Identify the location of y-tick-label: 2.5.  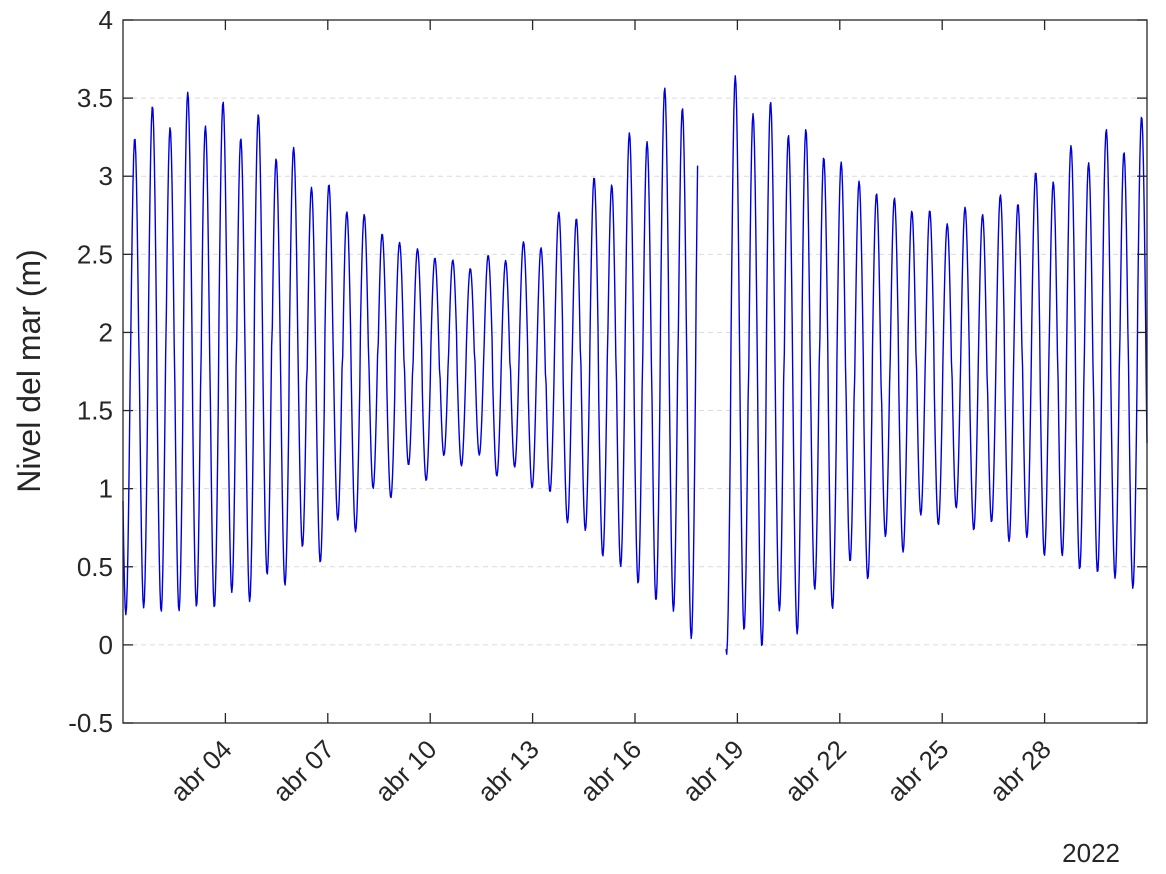
(95, 254).